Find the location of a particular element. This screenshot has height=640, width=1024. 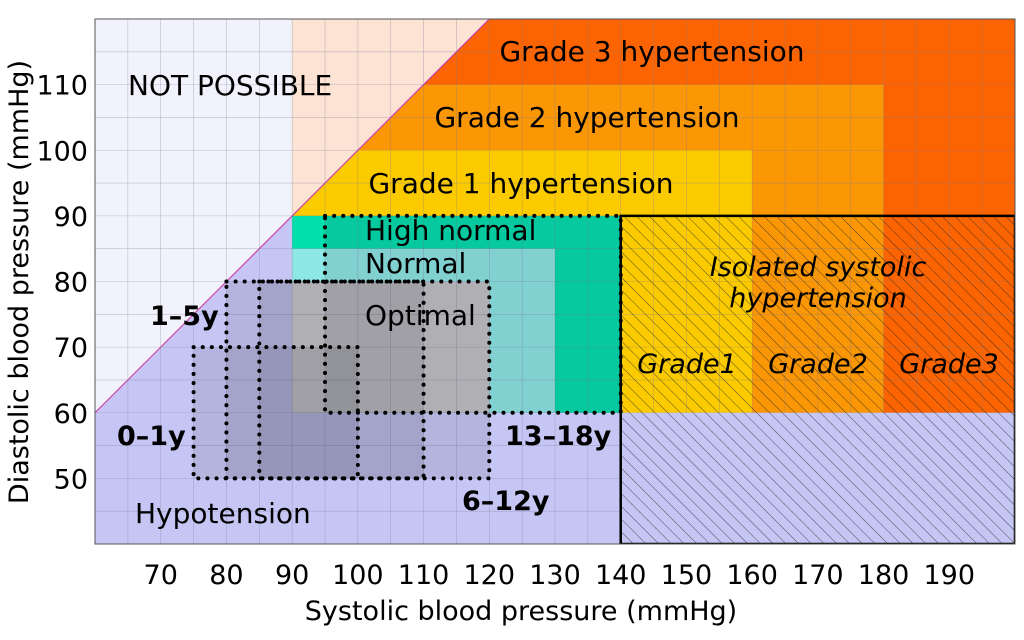

hypotension-label: Hypotension is located at coordinates (223, 513).